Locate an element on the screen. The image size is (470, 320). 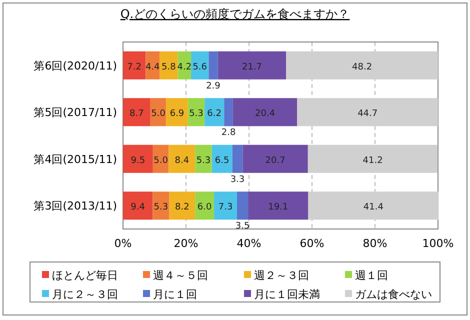
data-label: 21.7 is located at coordinates (252, 67).